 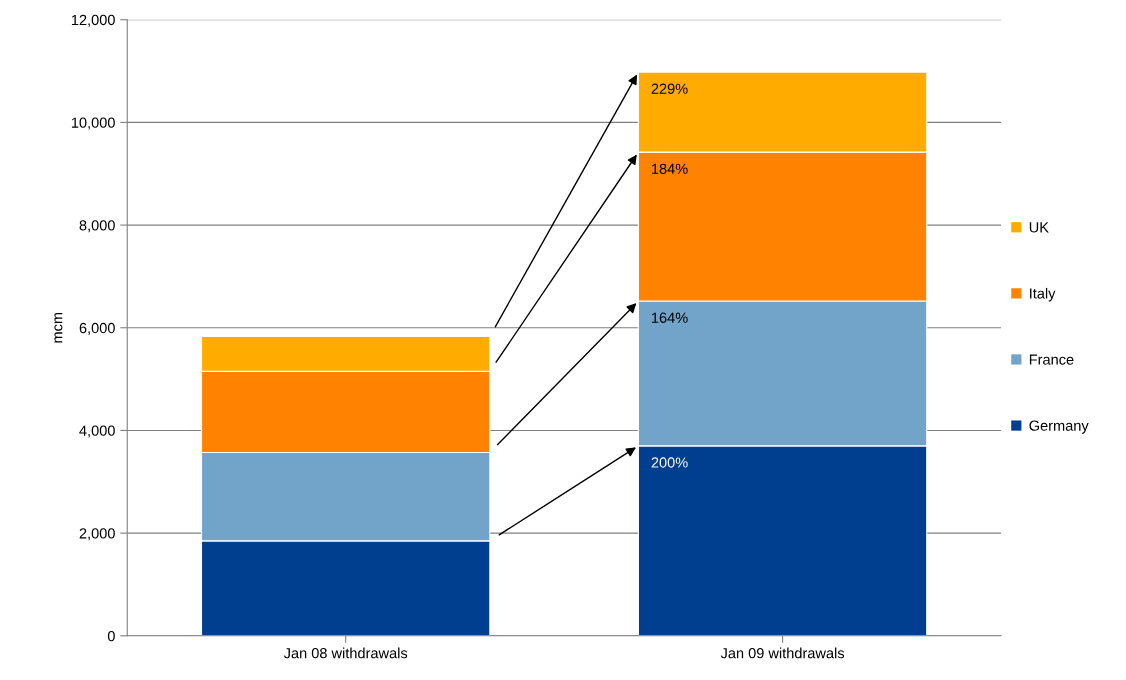 I want to click on legend-label: France, so click(x=1051, y=359).